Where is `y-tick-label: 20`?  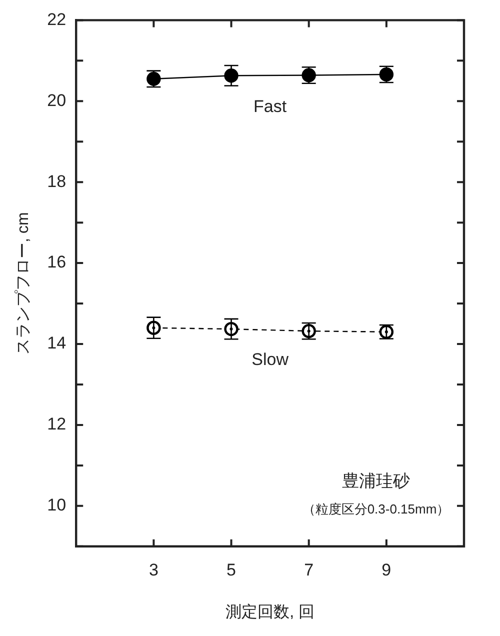 y-tick-label: 20 is located at coordinates (56, 100).